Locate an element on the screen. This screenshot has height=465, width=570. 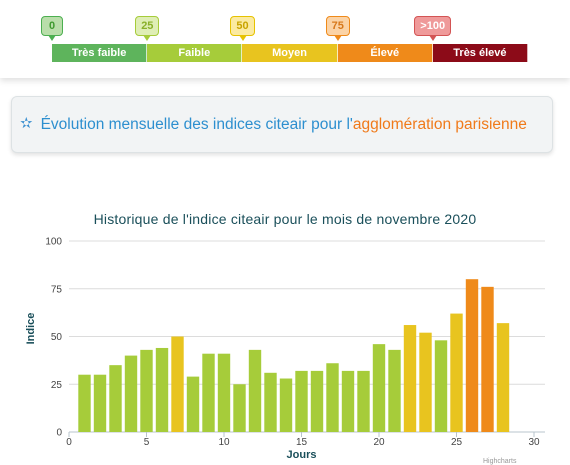
scale-marker: 50 is located at coordinates (242, 28).